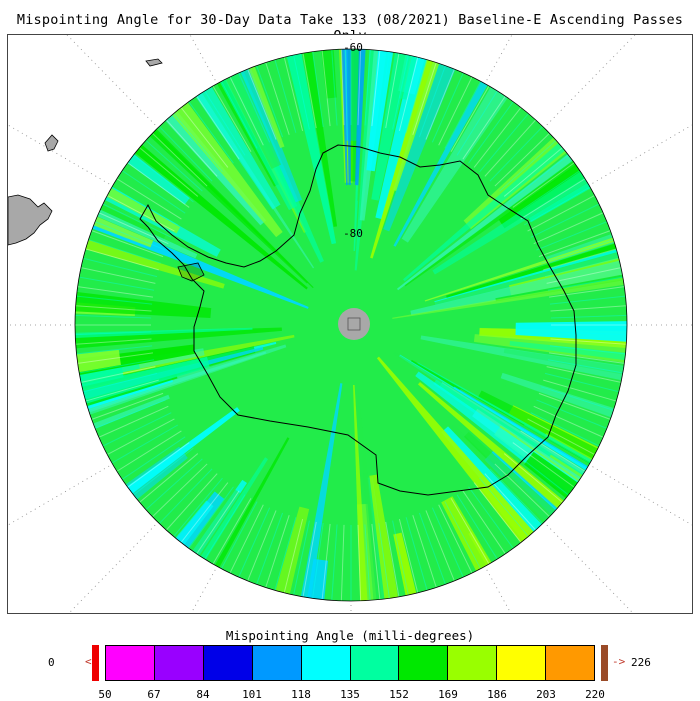  I want to click on pole-marker, so click(354, 324).